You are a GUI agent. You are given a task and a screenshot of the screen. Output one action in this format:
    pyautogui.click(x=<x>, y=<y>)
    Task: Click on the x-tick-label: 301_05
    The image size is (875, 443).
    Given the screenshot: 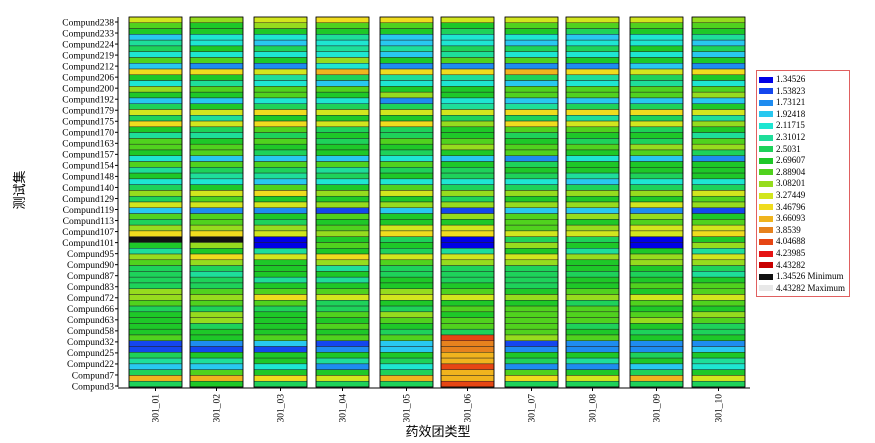 What is the action you would take?
    pyautogui.click(x=408, y=408)
    